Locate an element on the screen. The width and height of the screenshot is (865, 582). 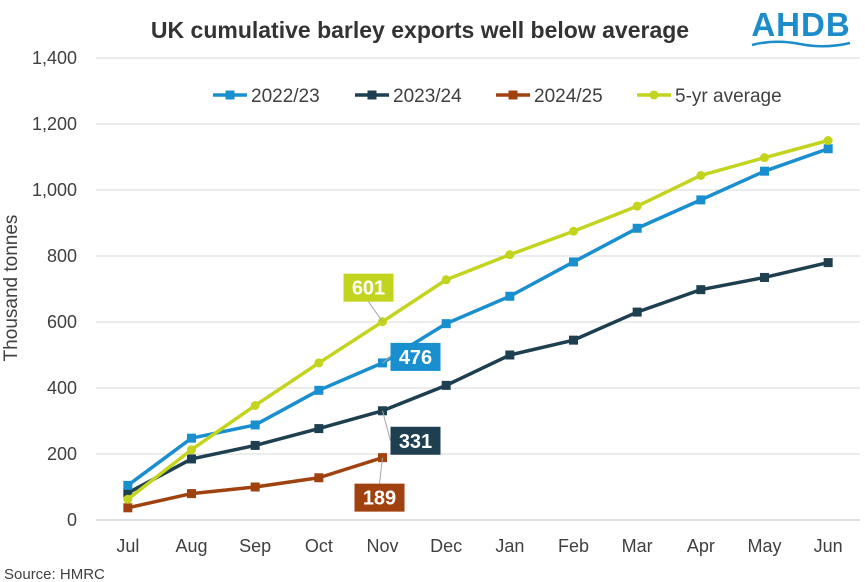
callout-label: 189 is located at coordinates (379, 499).